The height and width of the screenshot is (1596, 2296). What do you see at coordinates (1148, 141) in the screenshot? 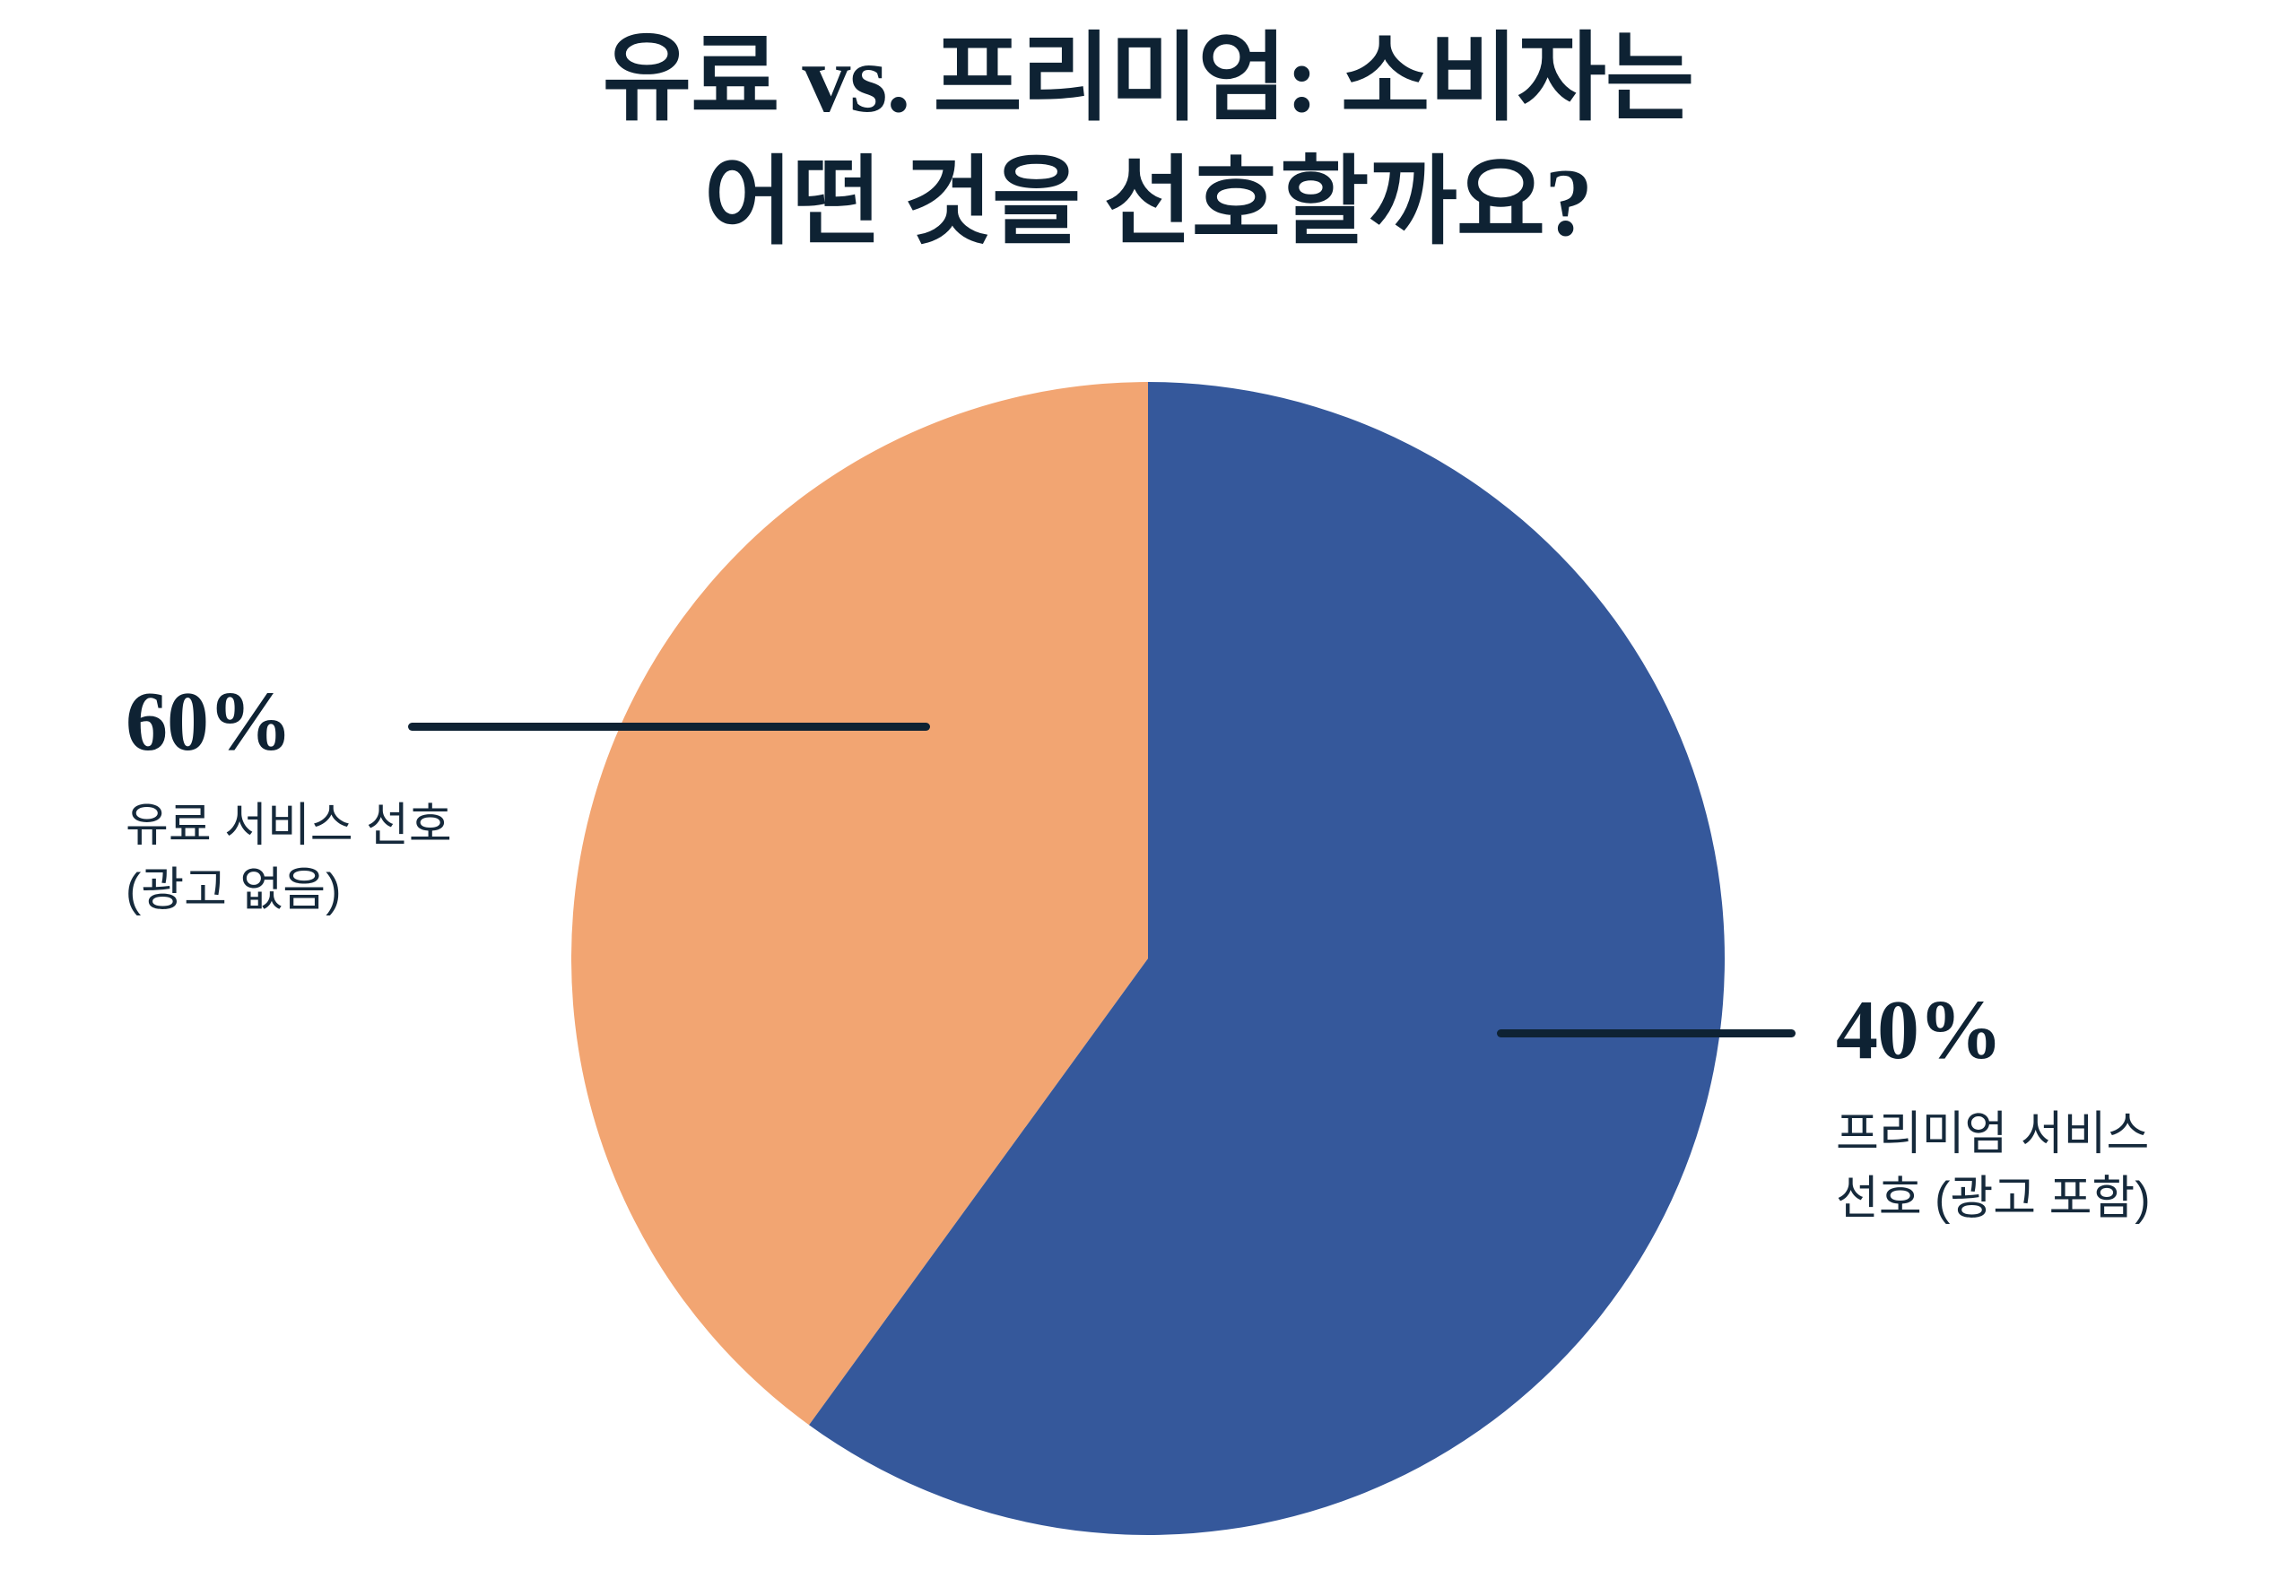
I see `page-title: 유료 vs. 프리미엄: 소비자는 어떤 것을 선호할까요?` at bounding box center [1148, 141].